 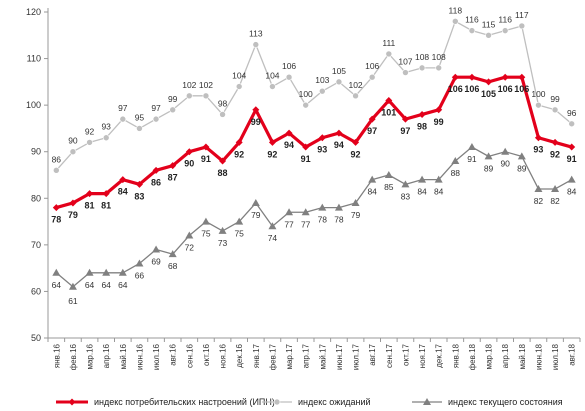 What do you see at coordinates (277, 402) in the screenshot?
I see `legend-marker` at bounding box center [277, 402].